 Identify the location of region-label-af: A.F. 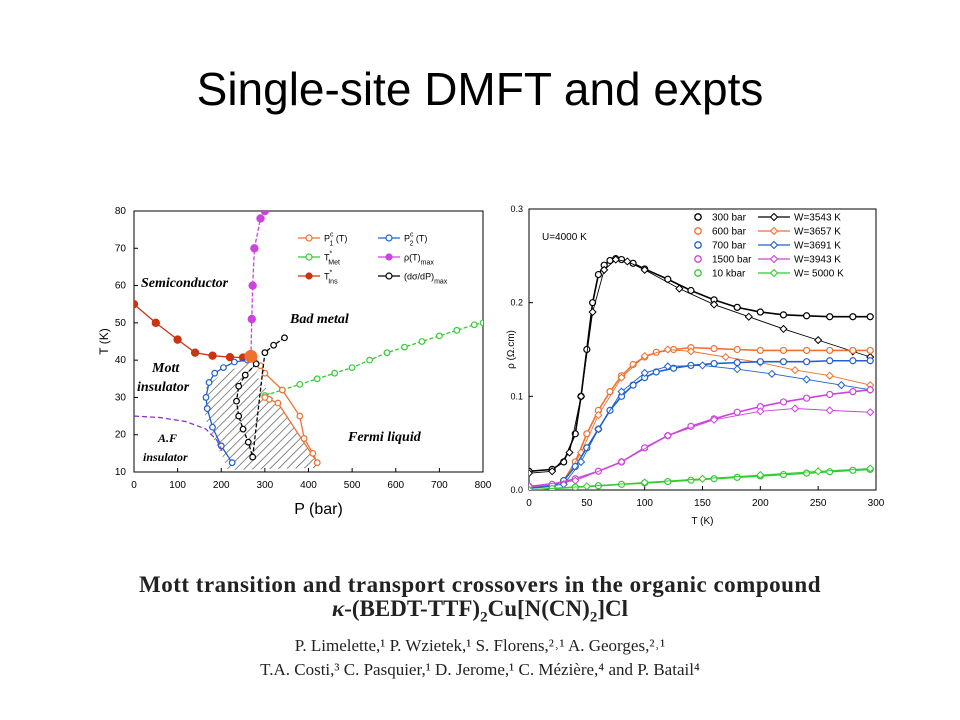
(167, 438).